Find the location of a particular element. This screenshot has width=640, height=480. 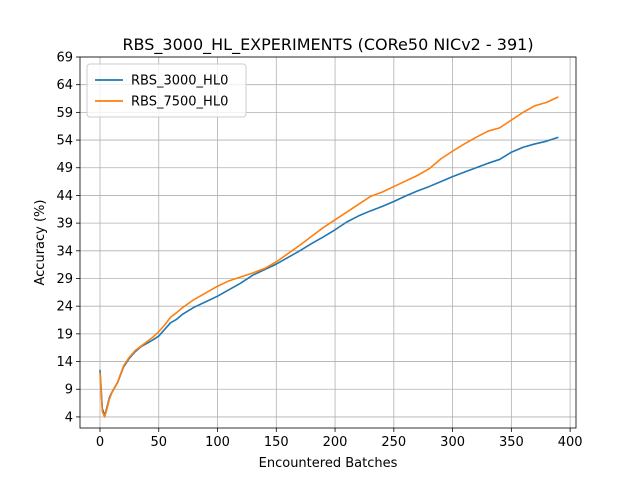

y-tick-label: 4 is located at coordinates (69, 417).